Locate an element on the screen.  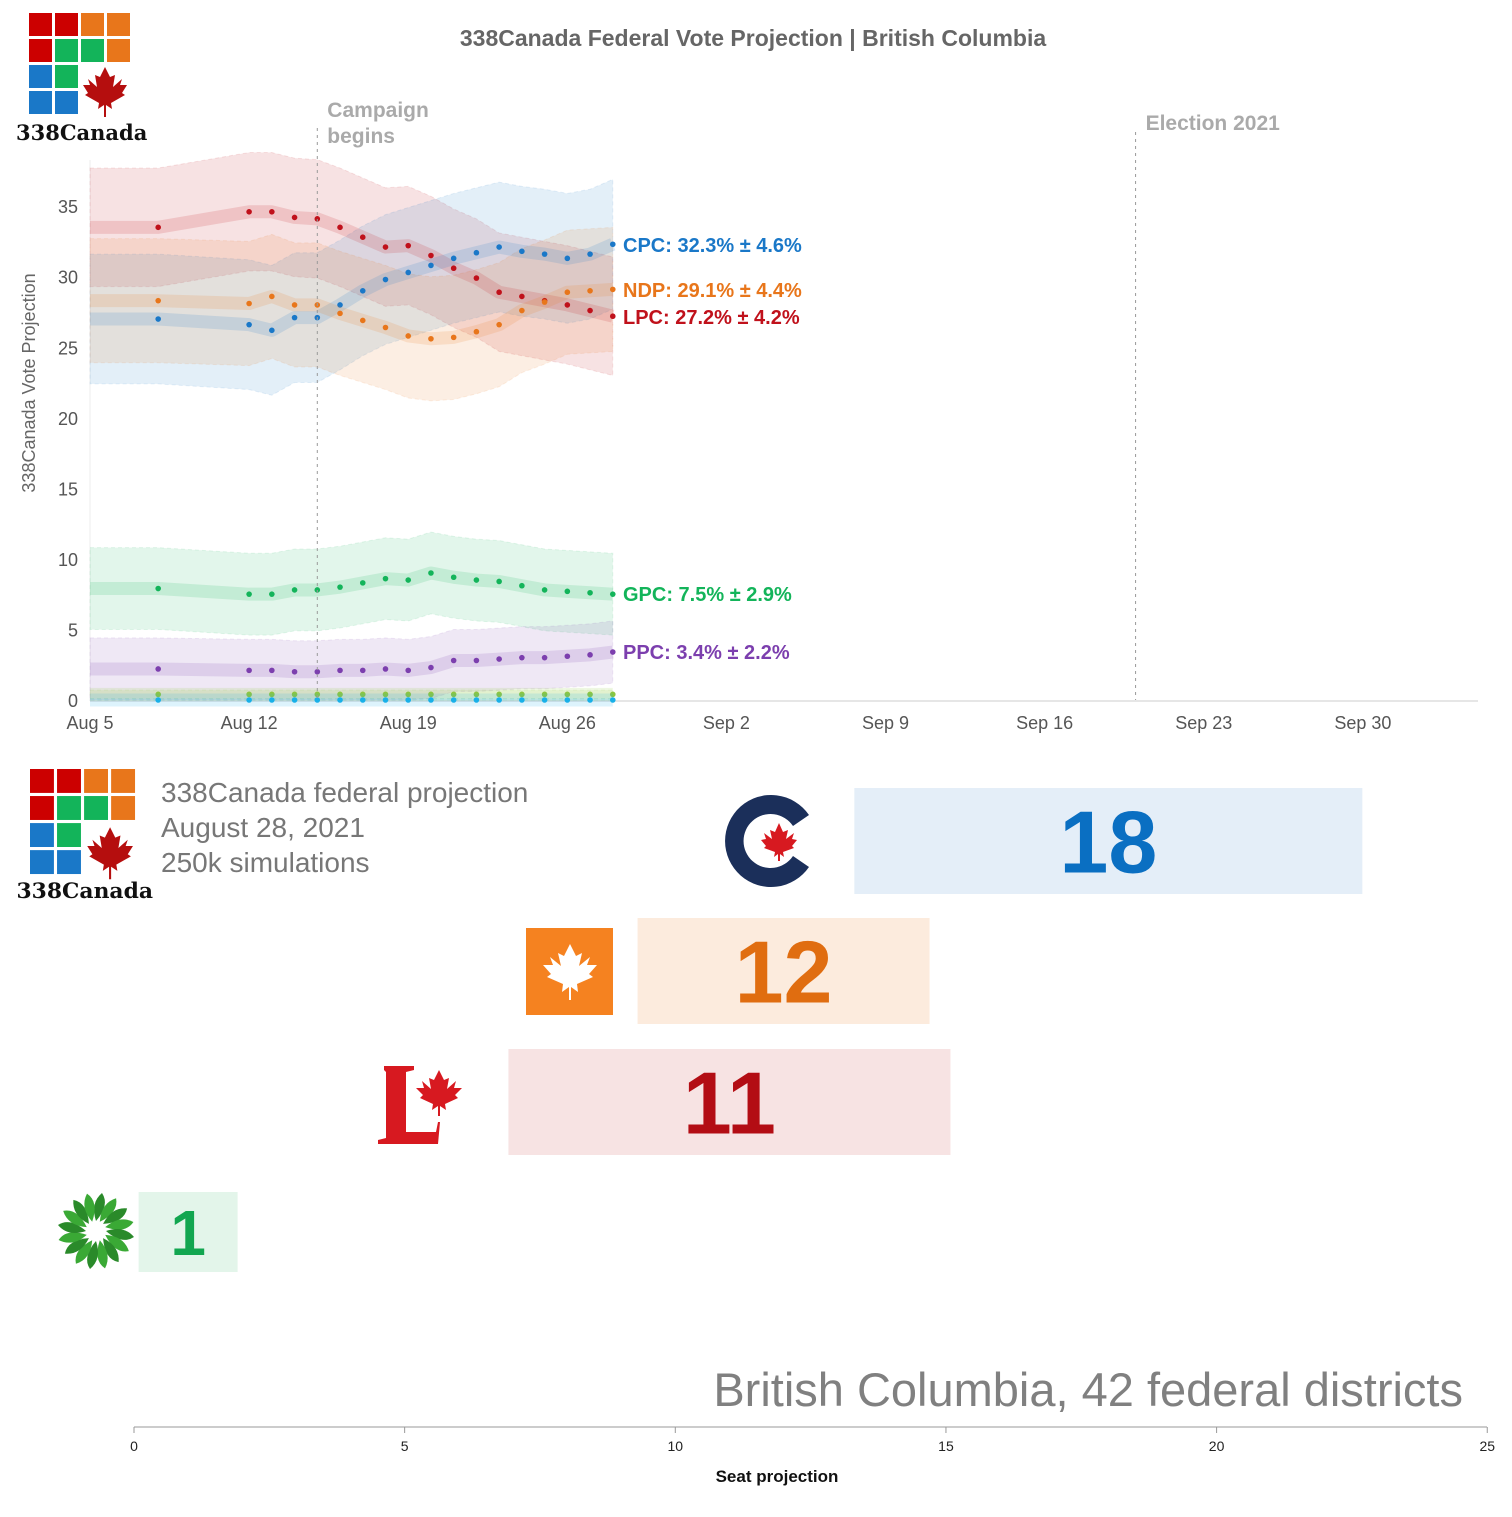
x-tick-label: 20 is located at coordinates (1217, 1446).